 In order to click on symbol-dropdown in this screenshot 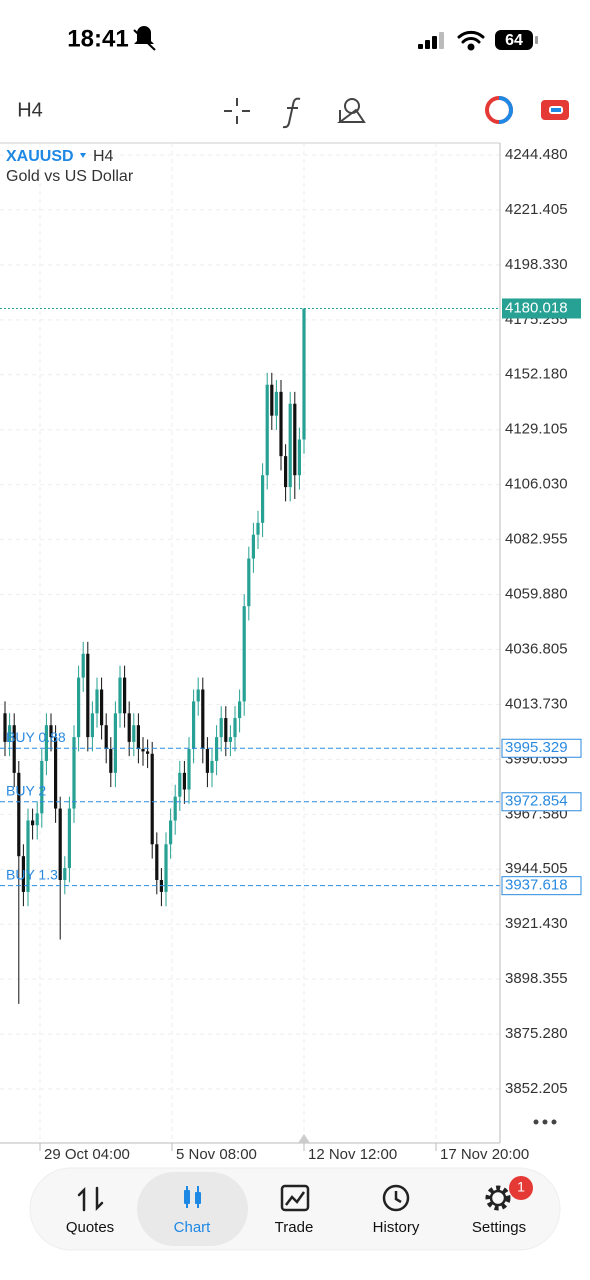, I will do `click(83, 155)`.